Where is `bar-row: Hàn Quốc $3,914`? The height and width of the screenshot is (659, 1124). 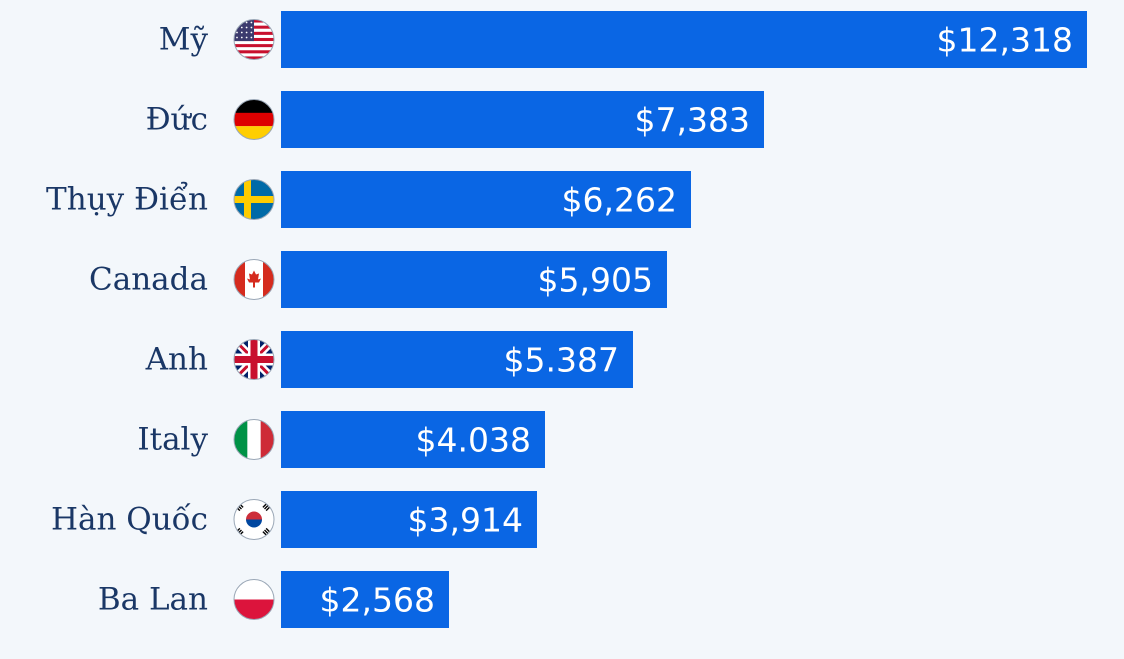
bar-row: Hàn Quốc $3,914 is located at coordinates (294, 519).